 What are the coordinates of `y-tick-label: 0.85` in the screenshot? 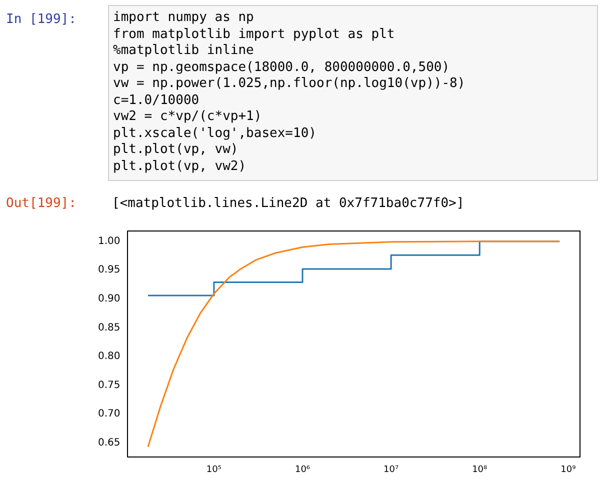 It's located at (109, 328).